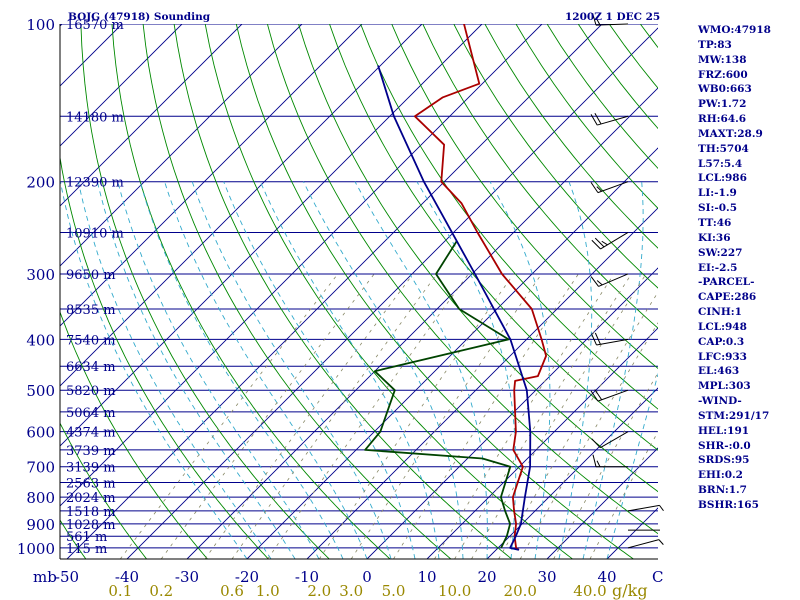 The height and width of the screenshot is (600, 800). What do you see at coordinates (717, 193) in the screenshot?
I see `stat-item: LI:-1.9` at bounding box center [717, 193].